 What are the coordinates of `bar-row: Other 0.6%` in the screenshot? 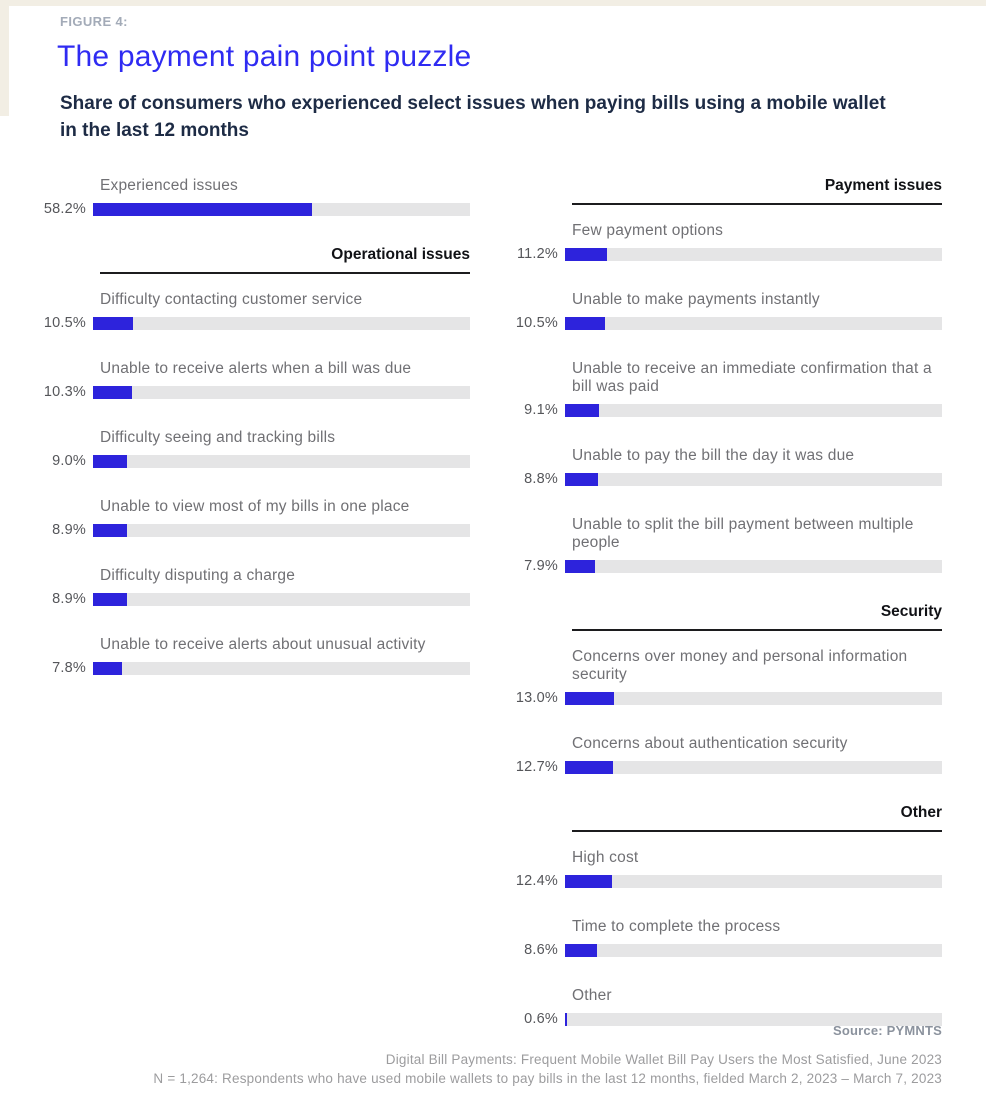 It's located at (727, 1007).